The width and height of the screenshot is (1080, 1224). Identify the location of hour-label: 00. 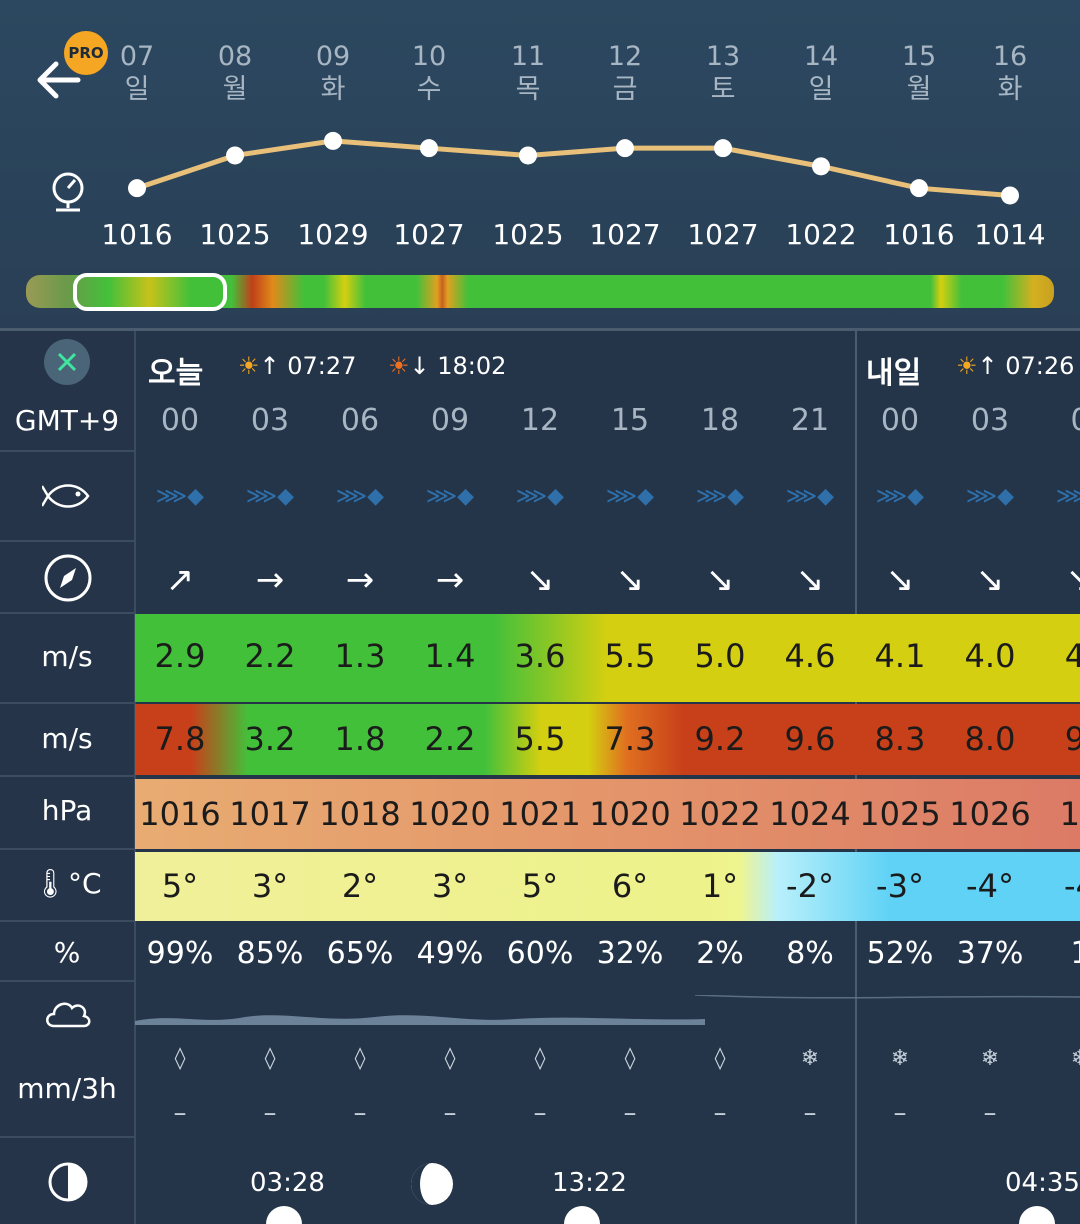
(180, 420).